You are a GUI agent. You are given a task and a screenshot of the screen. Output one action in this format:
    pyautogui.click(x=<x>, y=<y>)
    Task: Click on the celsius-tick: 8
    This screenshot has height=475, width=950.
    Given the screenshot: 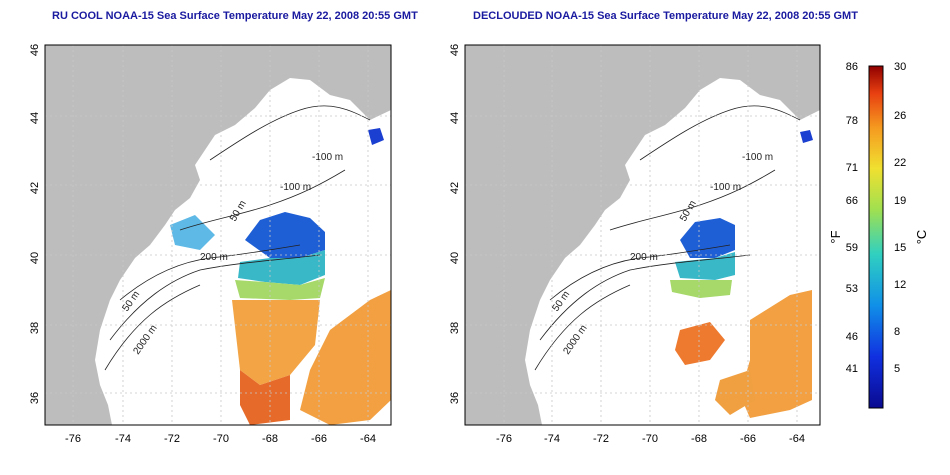 What is the action you would take?
    pyautogui.click(x=897, y=332)
    